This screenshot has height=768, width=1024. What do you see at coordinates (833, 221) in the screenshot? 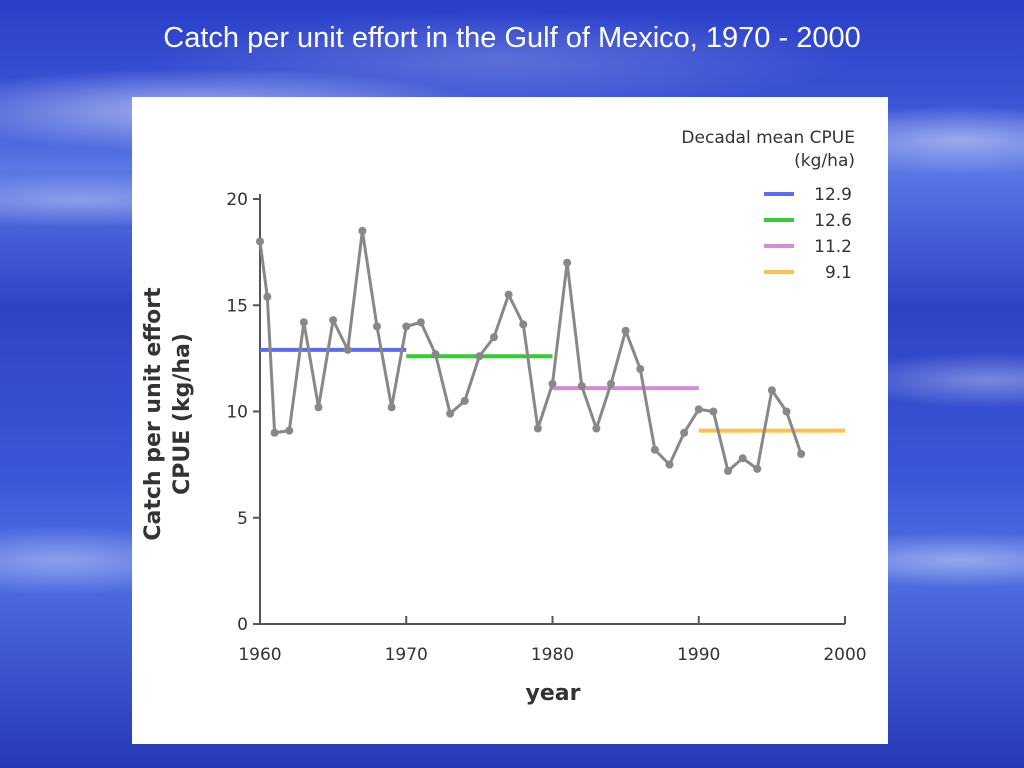
I see `legend-label-1: 12.6` at bounding box center [833, 221].